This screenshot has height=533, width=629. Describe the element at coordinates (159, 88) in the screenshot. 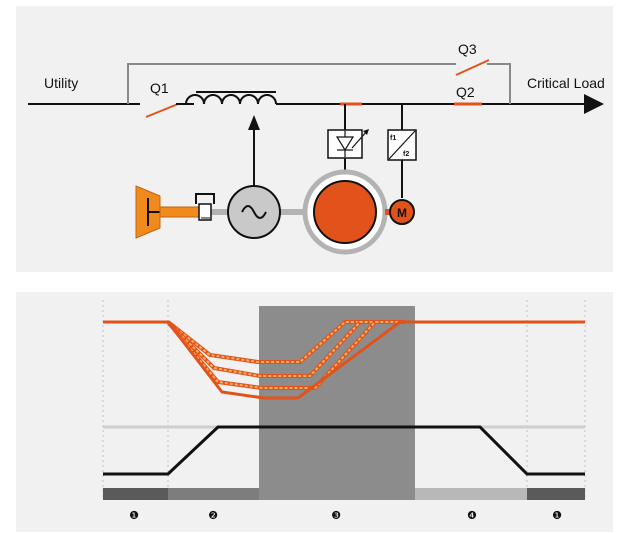

I see `label-q1: Q1` at that location.